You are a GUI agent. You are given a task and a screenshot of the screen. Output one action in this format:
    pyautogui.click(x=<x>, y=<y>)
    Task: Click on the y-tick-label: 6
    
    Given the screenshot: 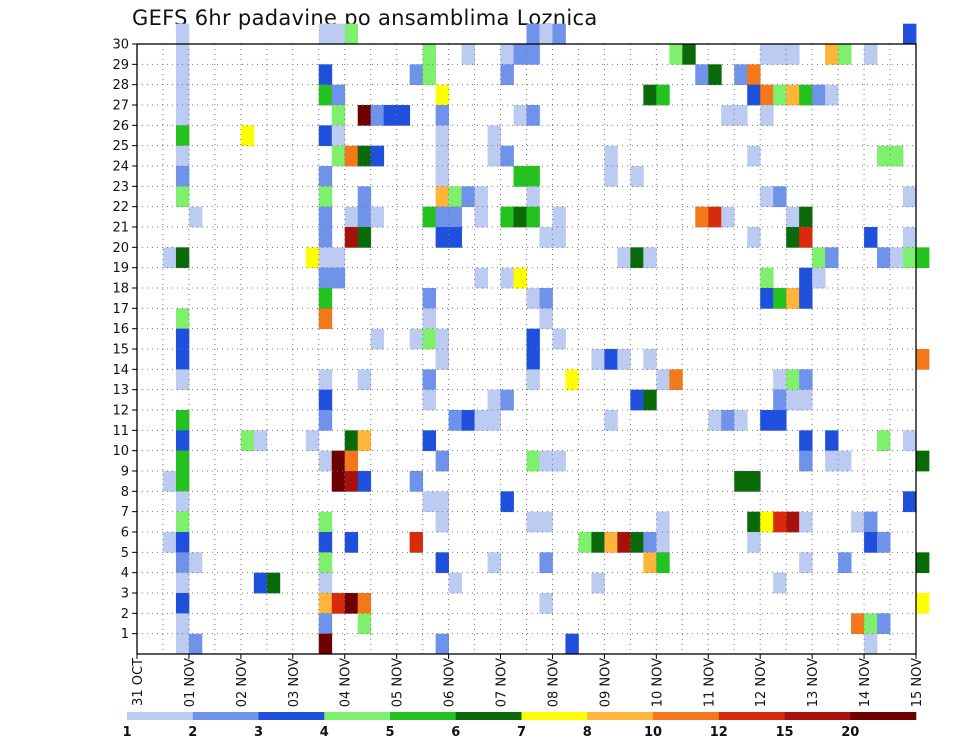 What is the action you would take?
    pyautogui.click(x=125, y=533)
    